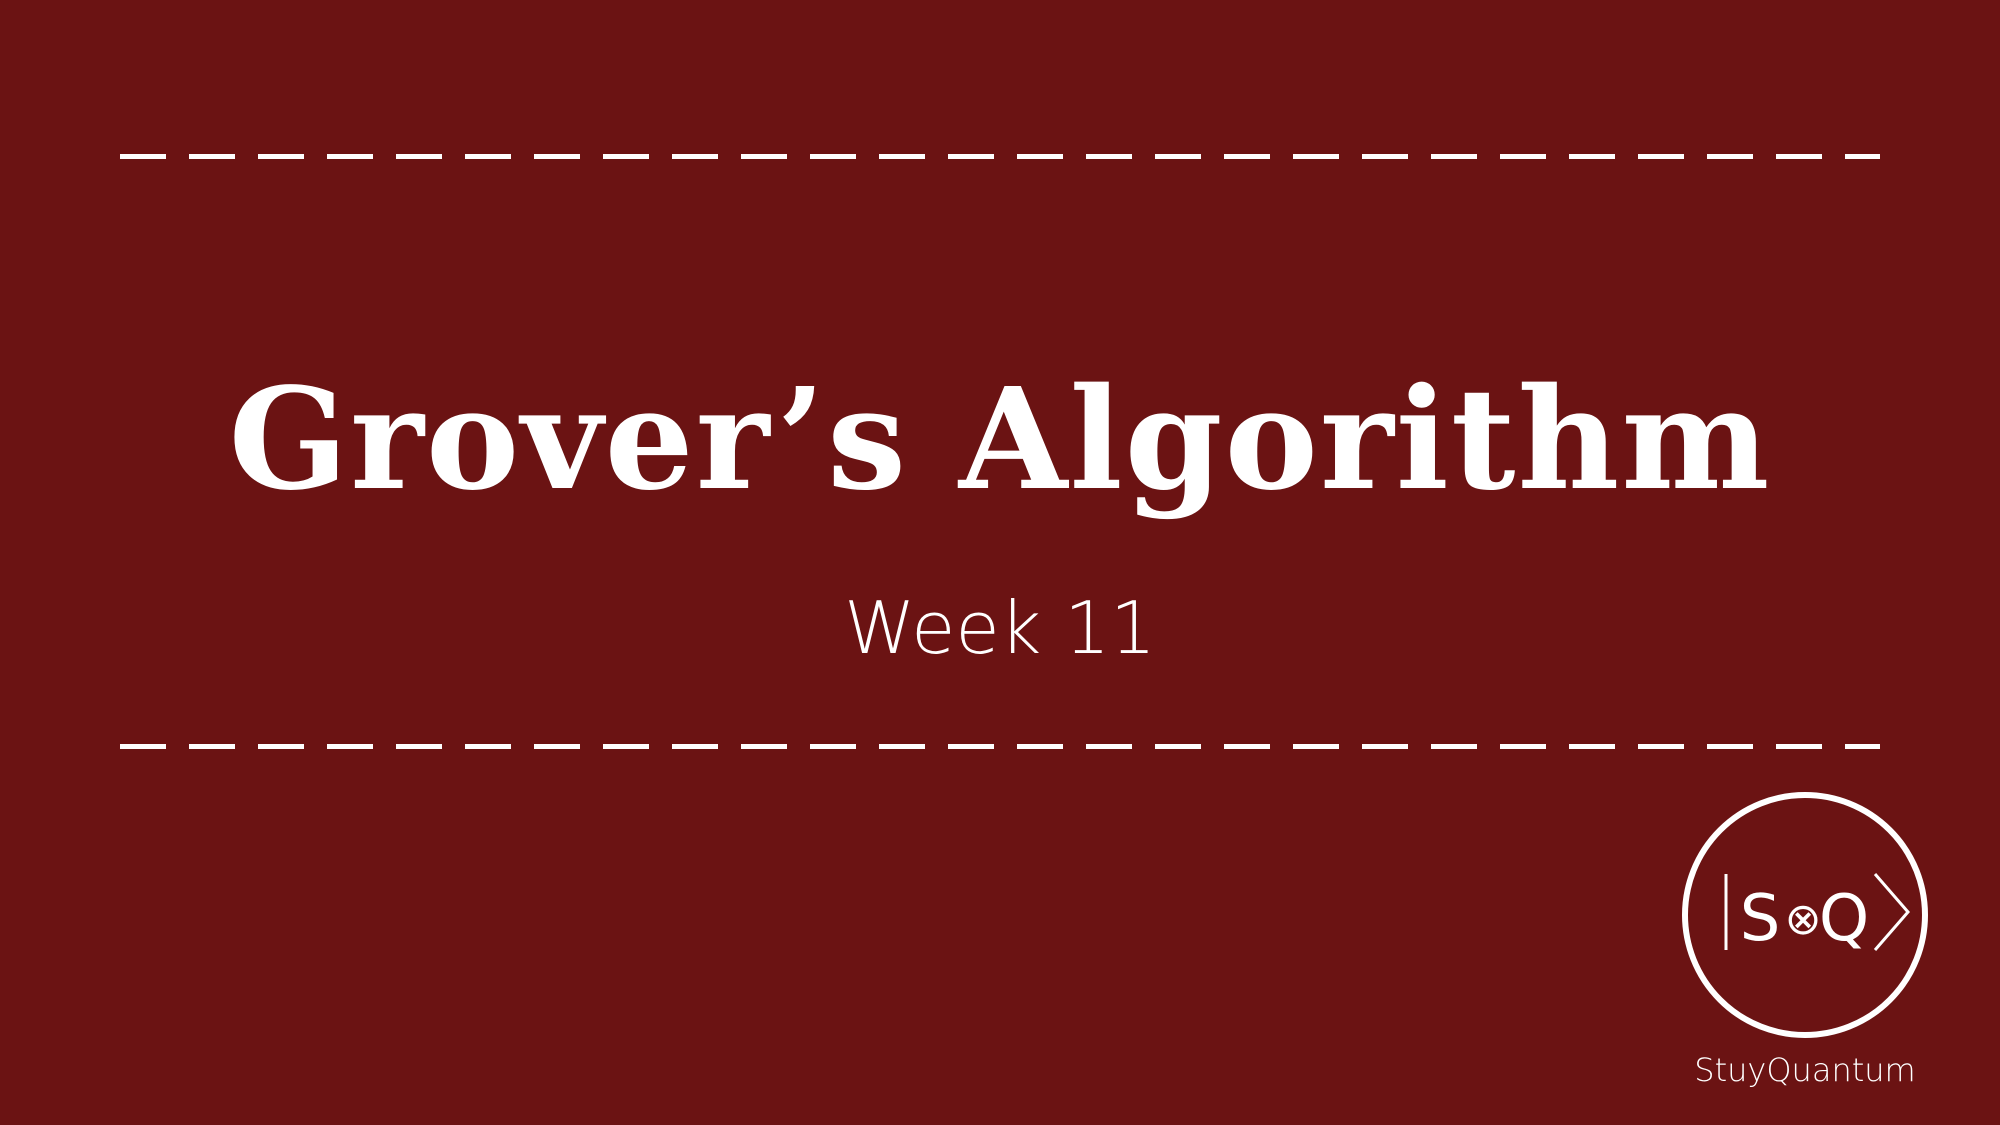 The height and width of the screenshot is (1125, 2000). What do you see at coordinates (1844, 919) in the screenshot?
I see `logo-letter-q: Q` at bounding box center [1844, 919].